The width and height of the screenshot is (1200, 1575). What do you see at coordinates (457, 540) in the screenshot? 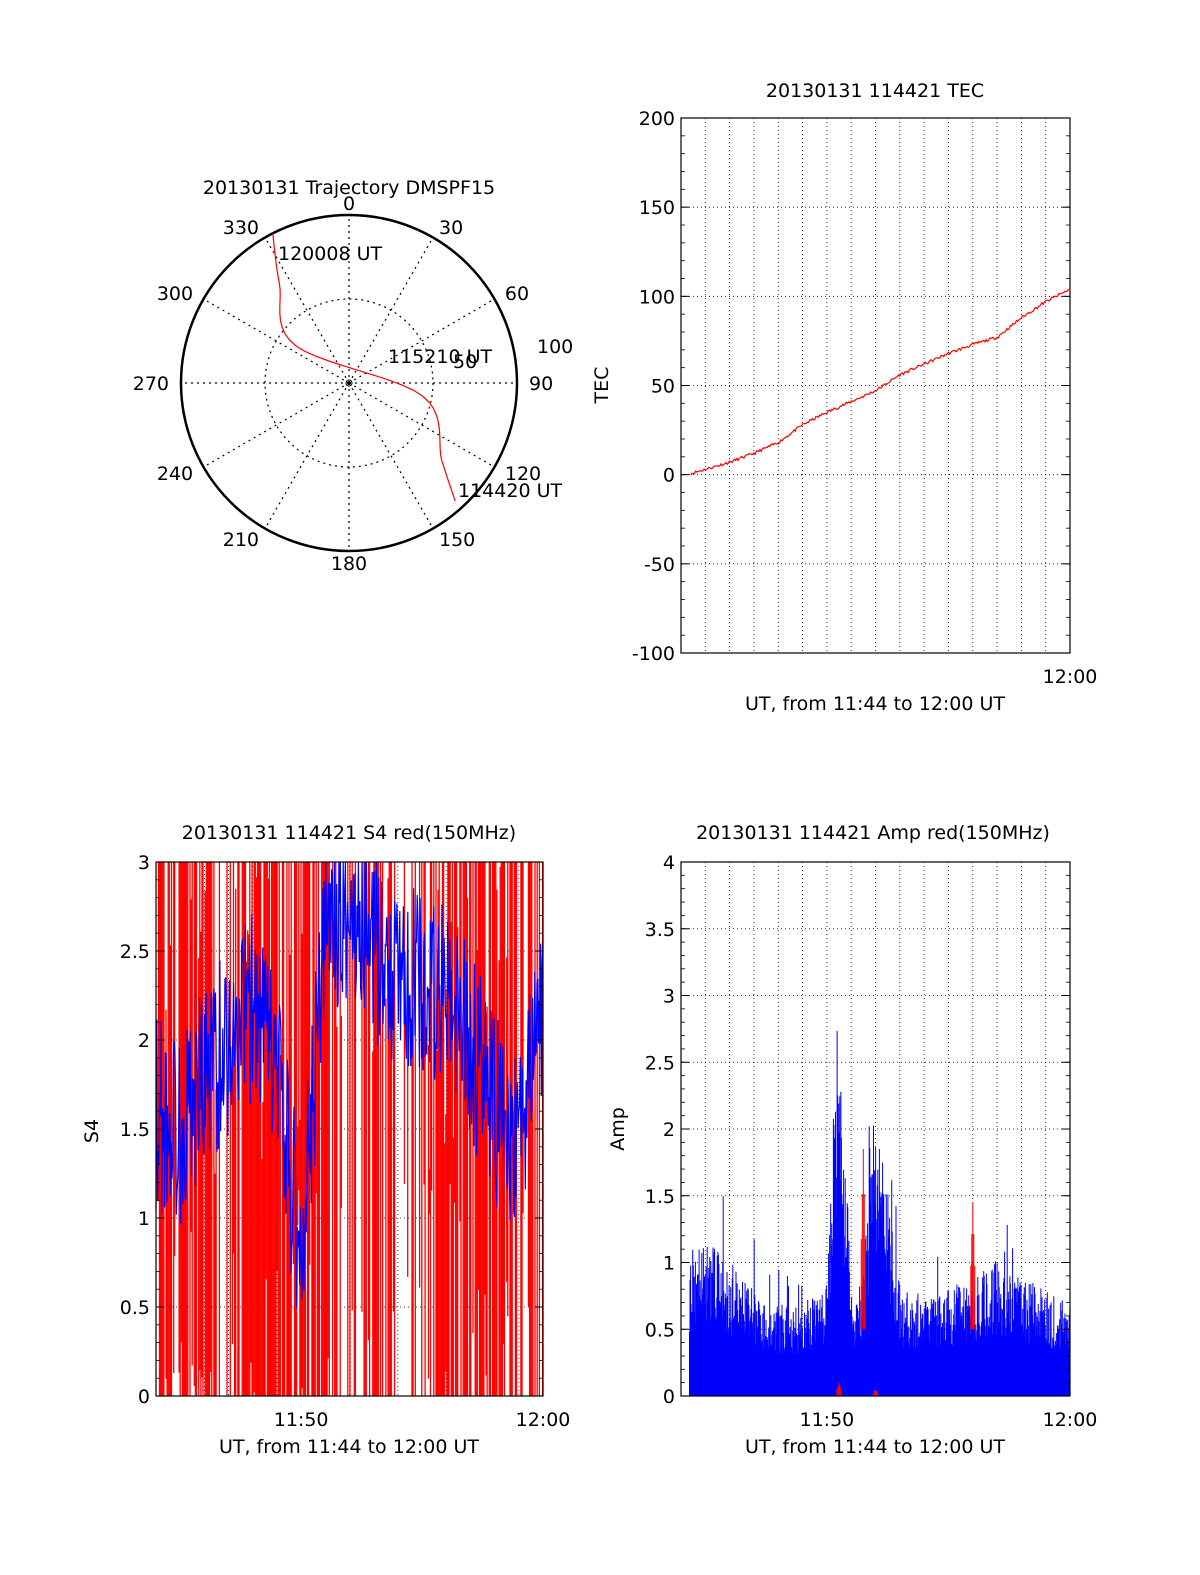
I see `polar-azimuth-label-150: 150` at bounding box center [457, 540].